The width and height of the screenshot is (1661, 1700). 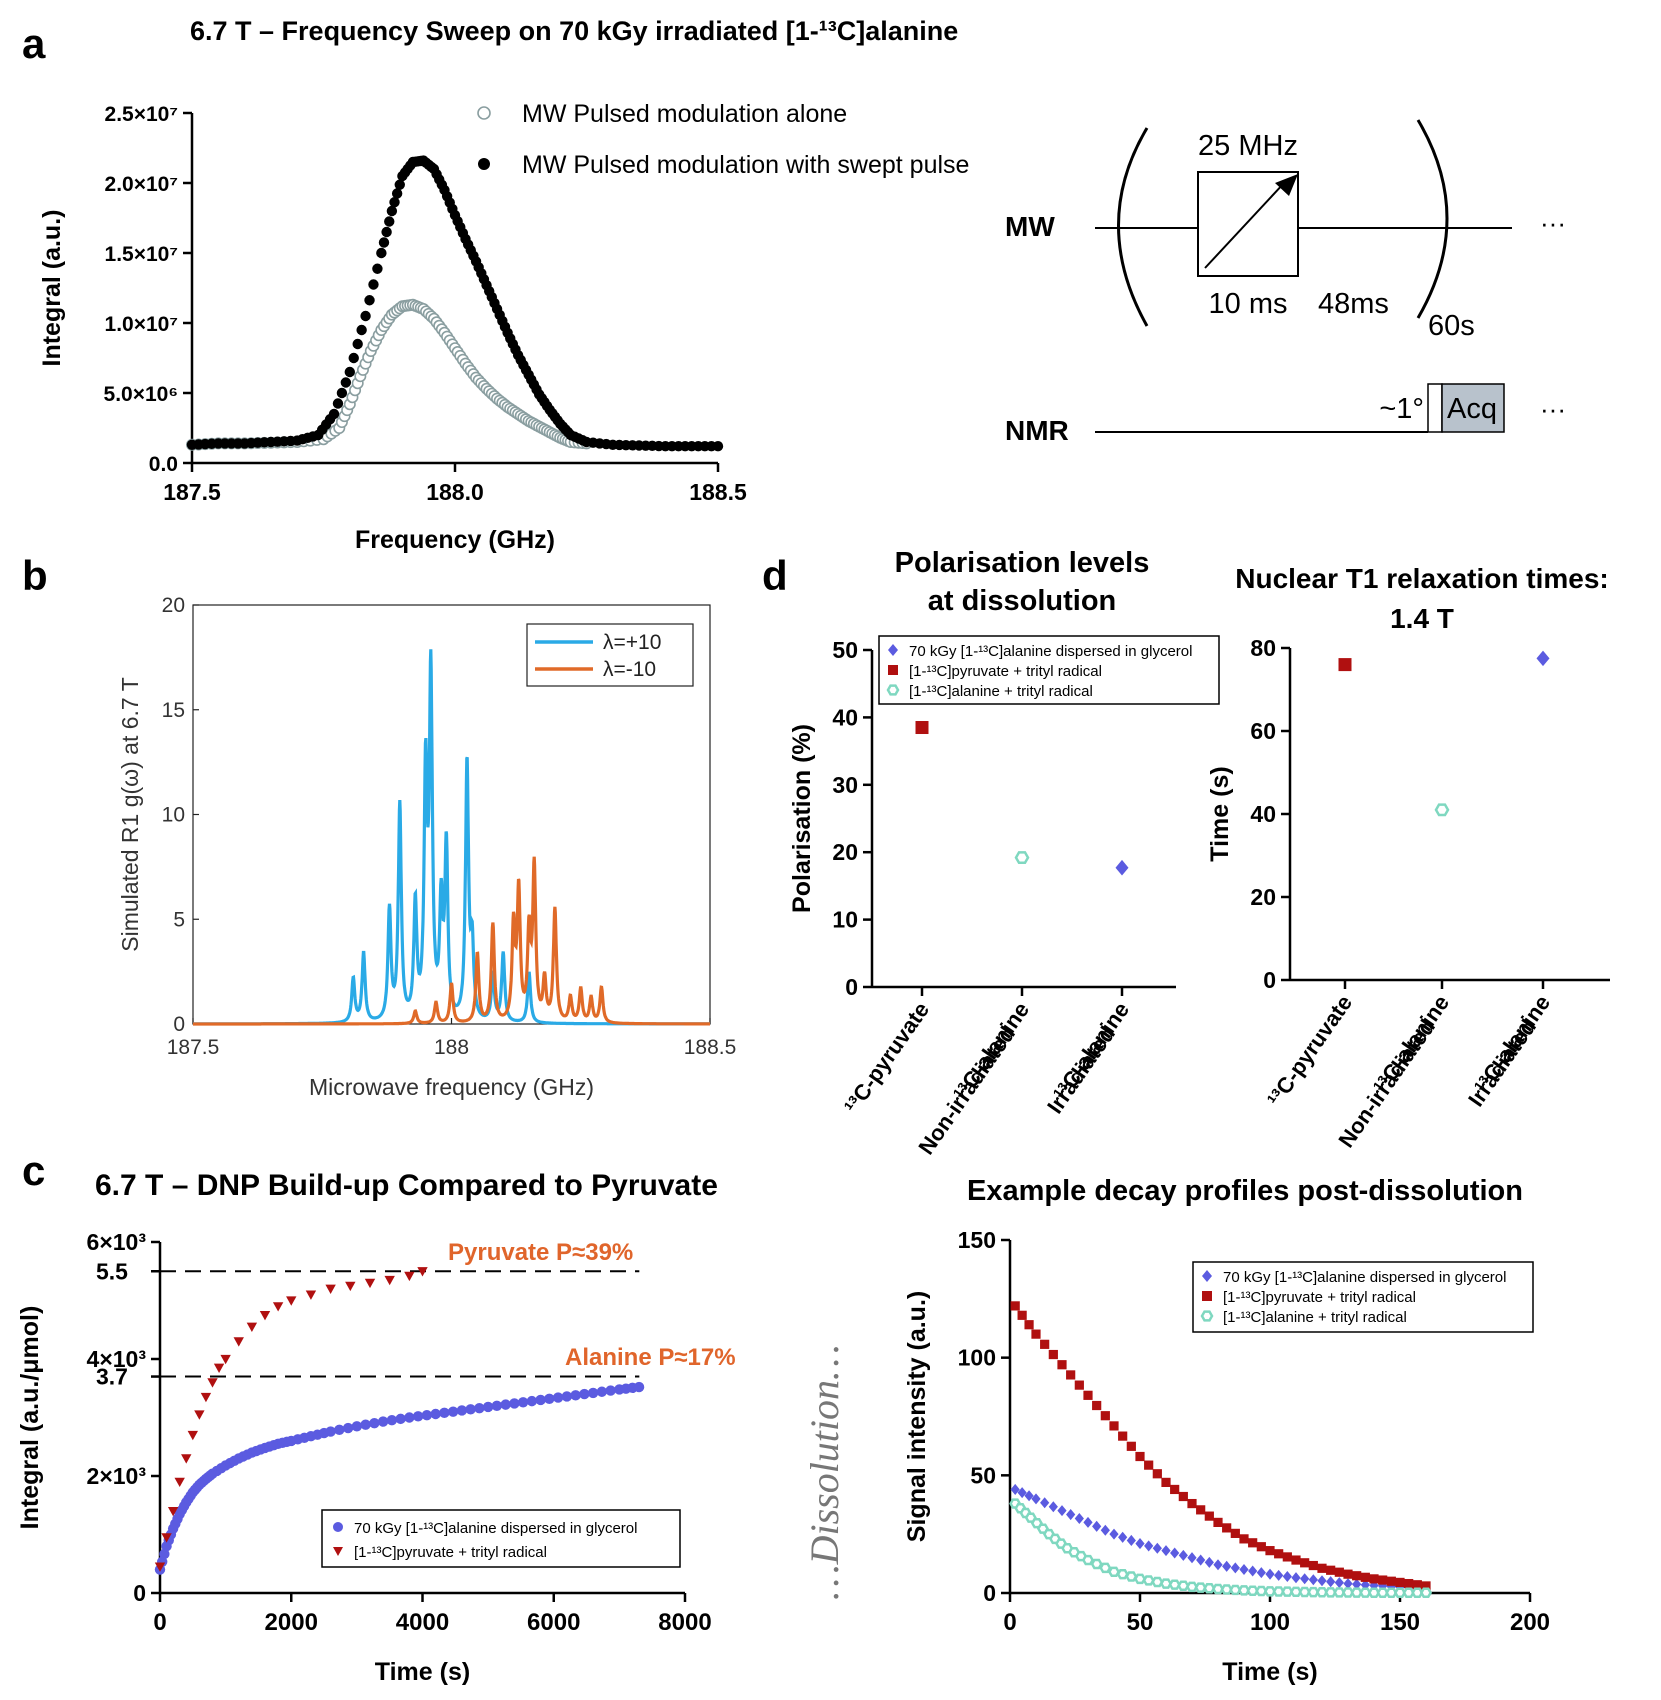 What do you see at coordinates (1411, 1044) in the screenshot?
I see `chart-d2-x-tick-label: ¹³C-alanine` at bounding box center [1411, 1044].